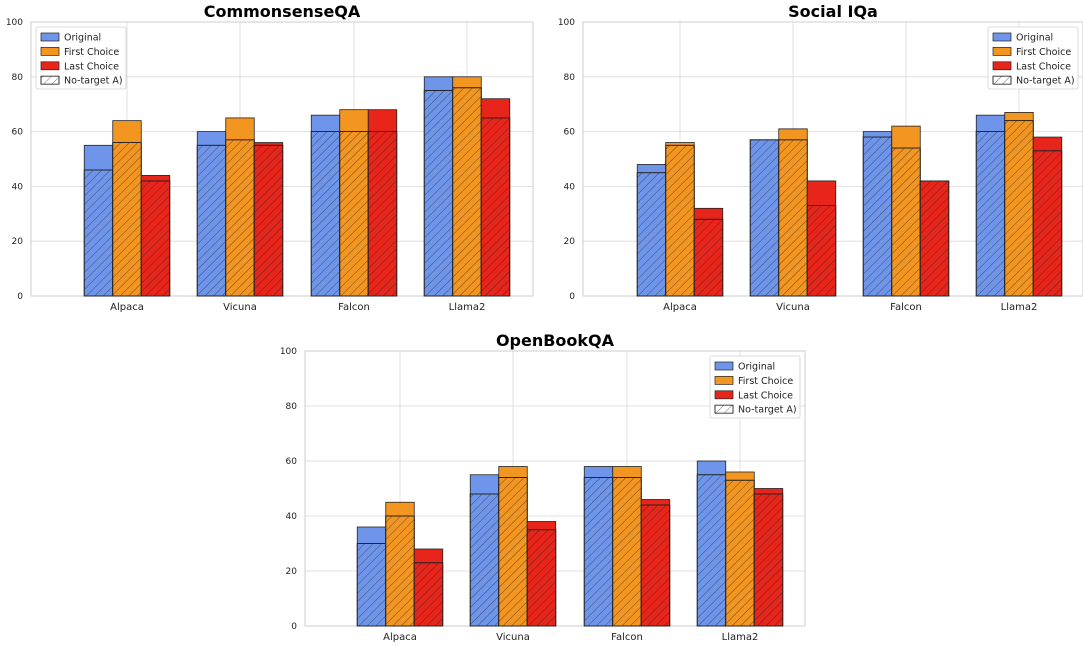 The width and height of the screenshot is (1083, 646). What do you see at coordinates (833, 11) in the screenshot?
I see `chart-title: Social IQa` at bounding box center [833, 11].